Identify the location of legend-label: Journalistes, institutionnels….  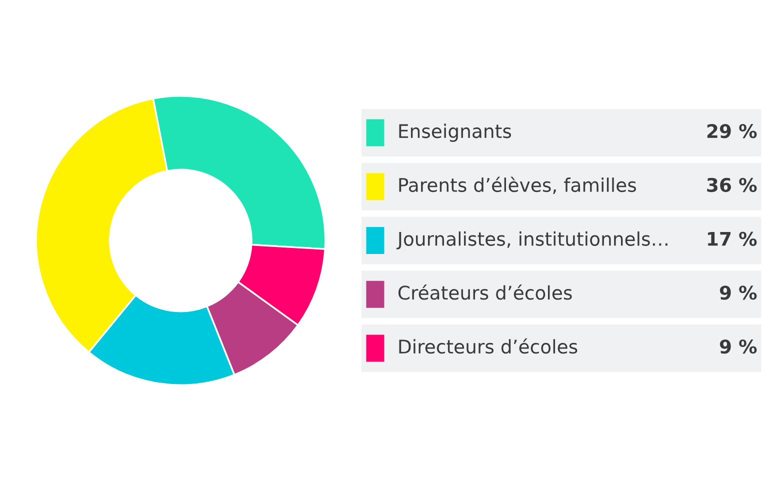
(532, 240).